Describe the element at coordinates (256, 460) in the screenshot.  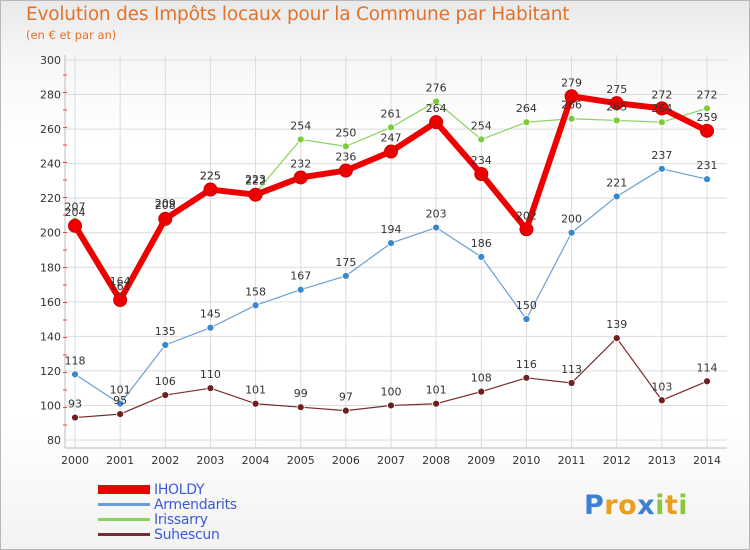
I see `x-tick-label: 2004` at that location.